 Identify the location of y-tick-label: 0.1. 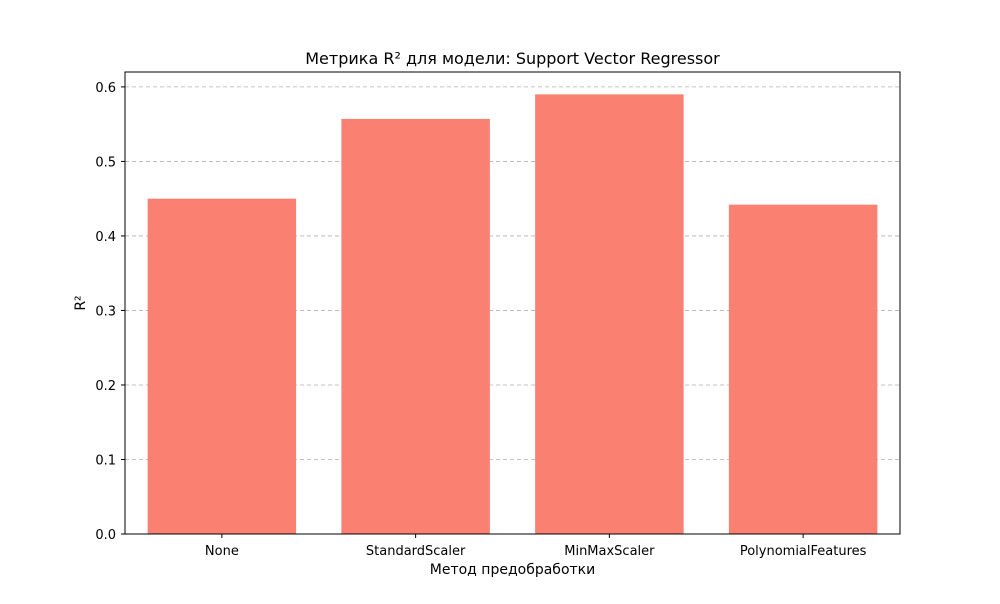
(105, 460).